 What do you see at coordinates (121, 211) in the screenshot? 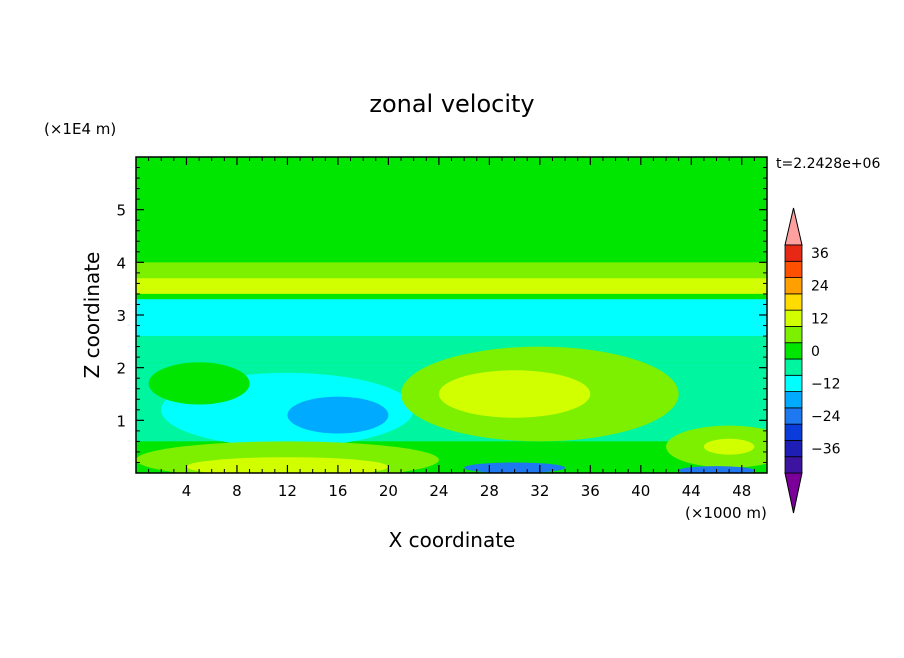
I see `y-tick-label: 5` at bounding box center [121, 211].